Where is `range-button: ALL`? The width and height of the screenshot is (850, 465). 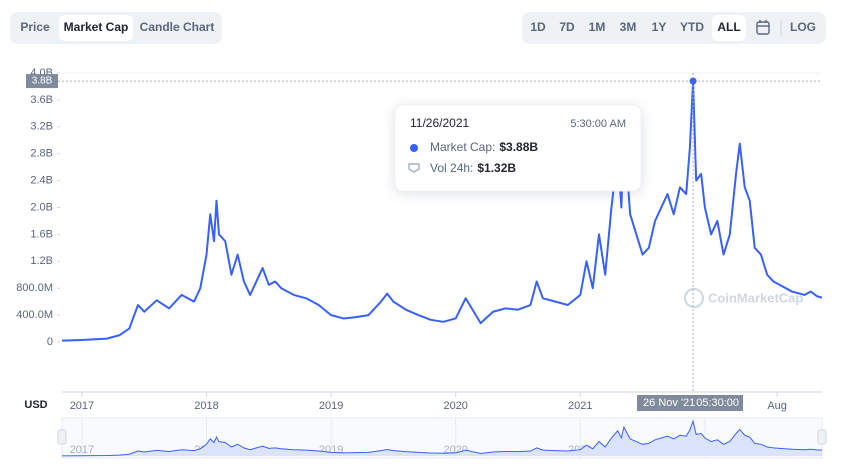 range-button: ALL is located at coordinates (728, 27).